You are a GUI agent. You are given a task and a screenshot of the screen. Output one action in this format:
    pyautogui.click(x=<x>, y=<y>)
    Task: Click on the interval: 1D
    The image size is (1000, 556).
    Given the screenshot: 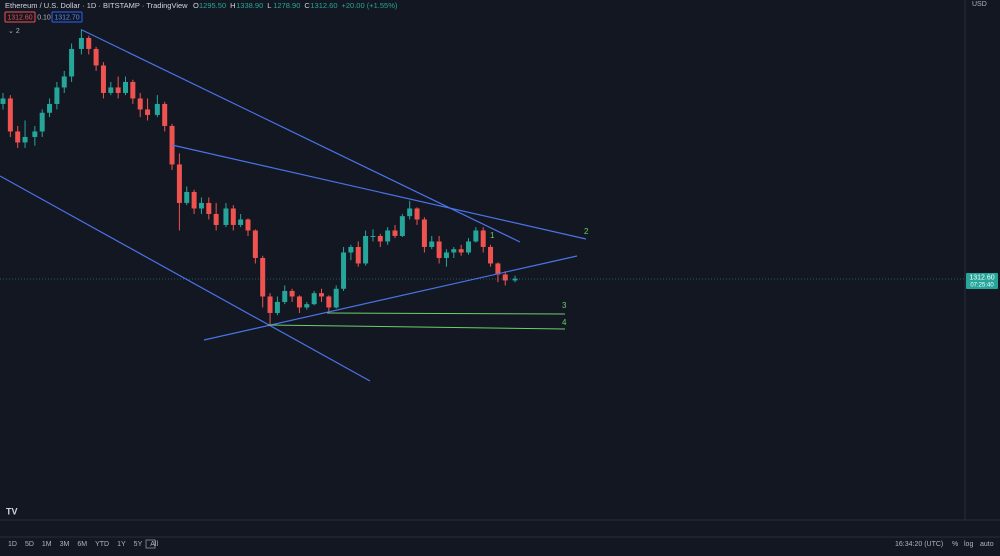 What is the action you would take?
    pyautogui.click(x=92, y=5)
    